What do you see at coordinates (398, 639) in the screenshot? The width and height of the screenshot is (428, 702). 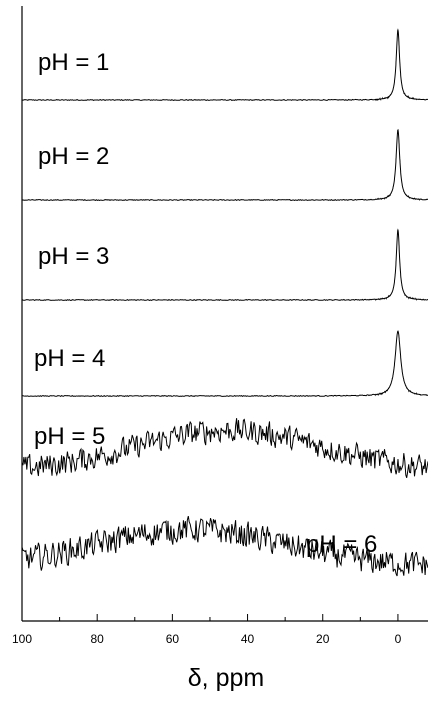 I see `x-tick-label: 0` at bounding box center [398, 639].